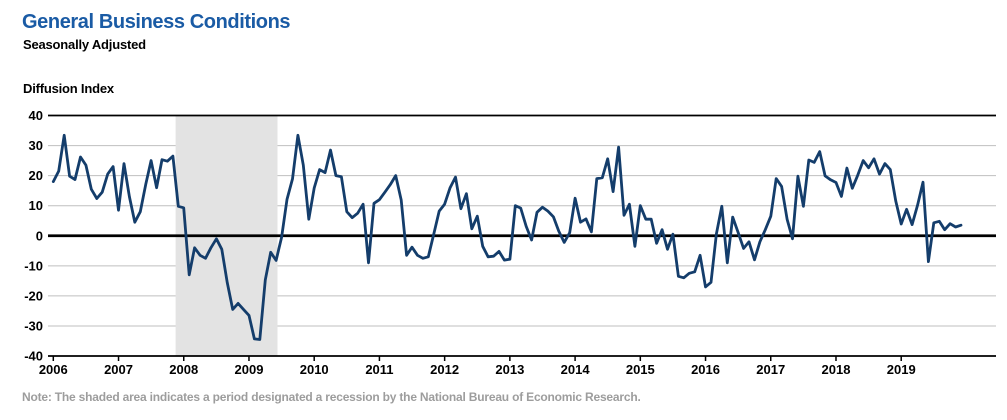 The image size is (1007, 420). What do you see at coordinates (36, 145) in the screenshot?
I see `y-tick-label: 30` at bounding box center [36, 145].